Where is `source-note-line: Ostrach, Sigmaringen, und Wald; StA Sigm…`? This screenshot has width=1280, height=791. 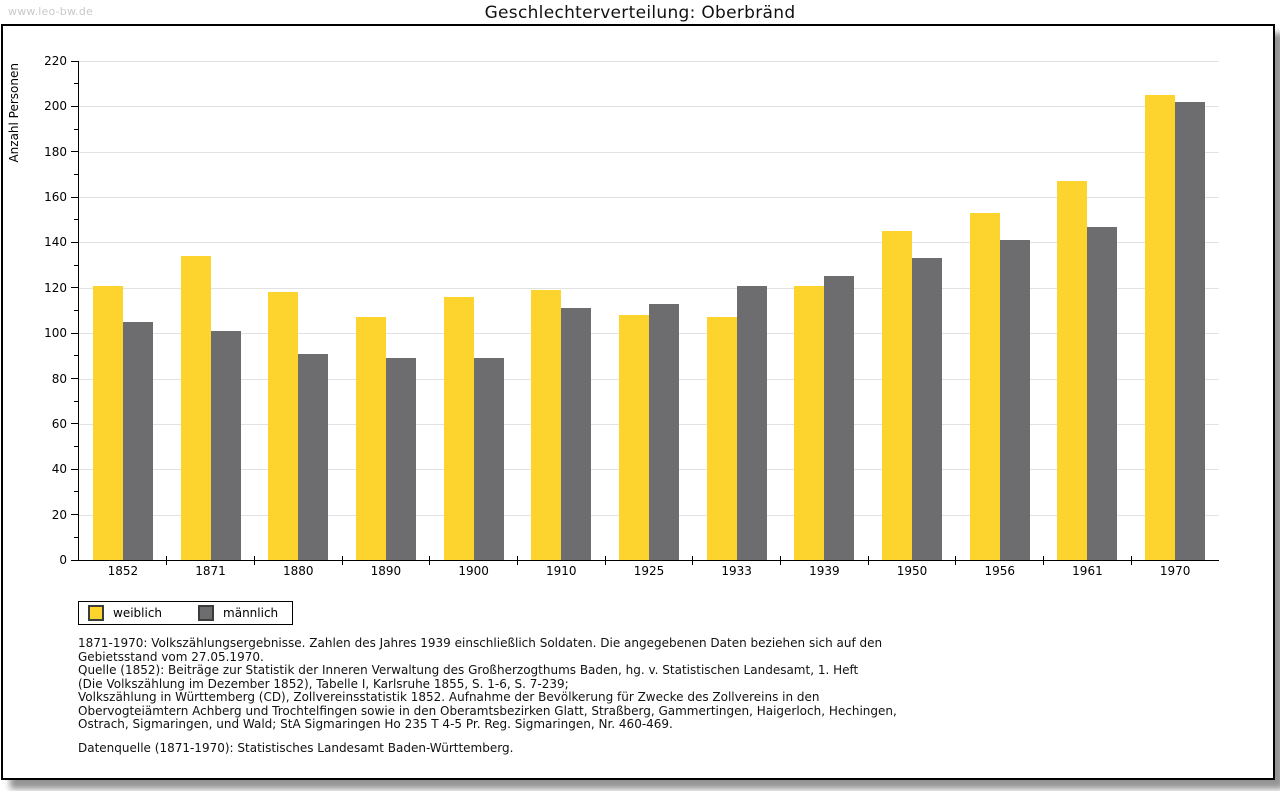
source-note-line: Ostrach, Sigmaringen, und Wald; StA Sigm… is located at coordinates (375, 724).